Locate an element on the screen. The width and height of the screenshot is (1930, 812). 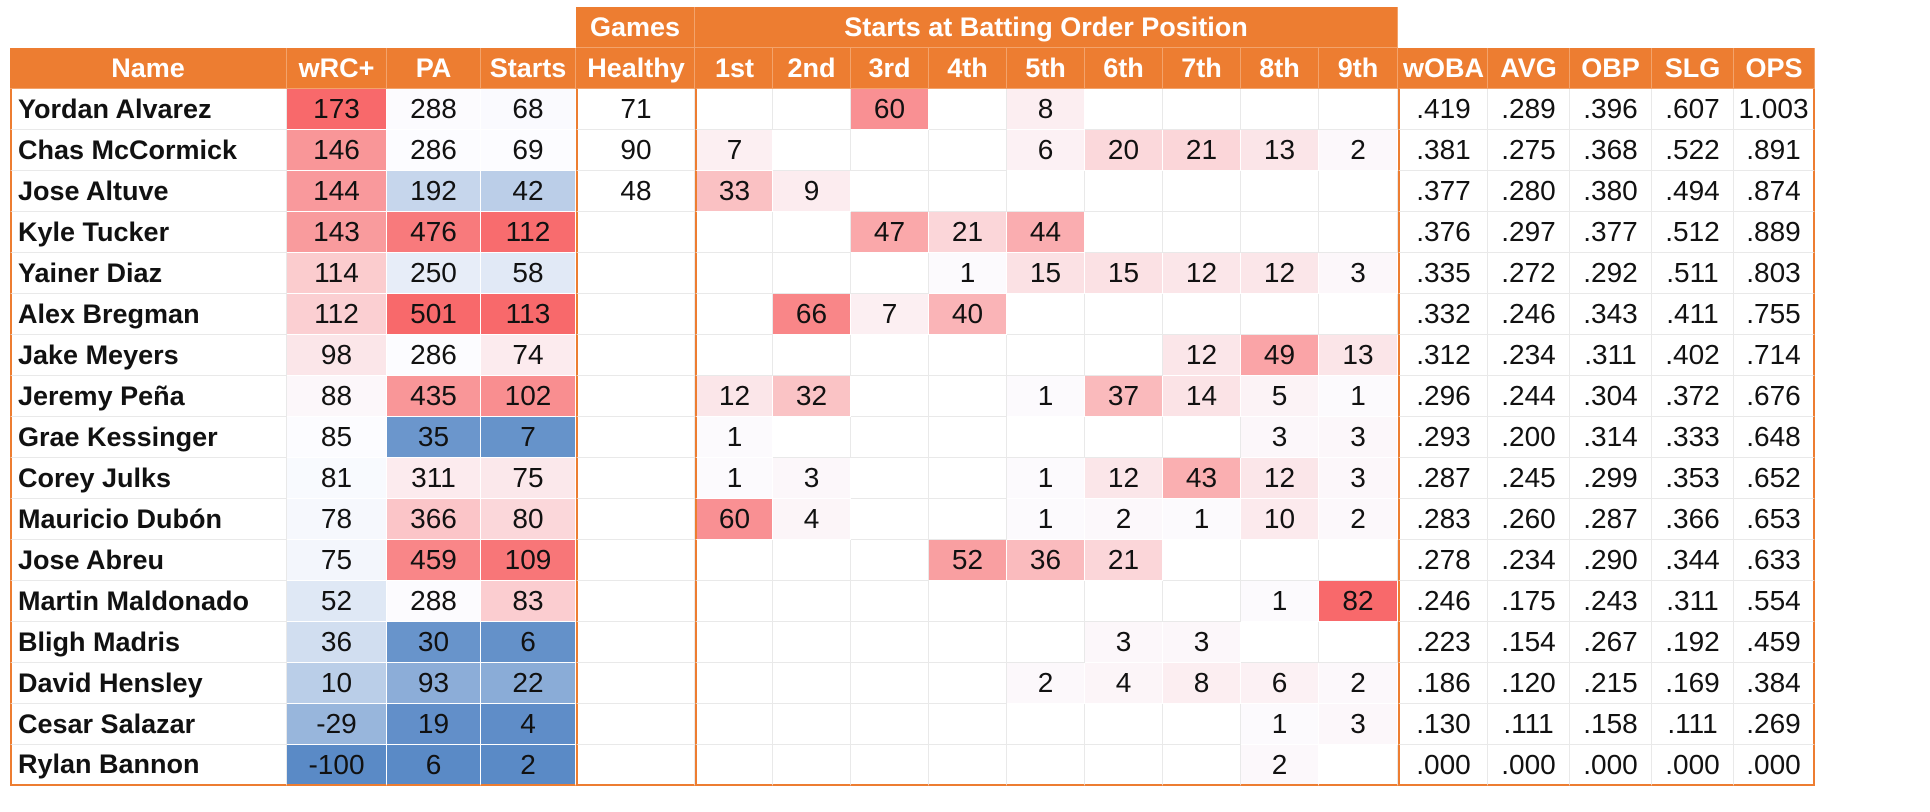
column-header-4th: 4th is located at coordinates (968, 68).